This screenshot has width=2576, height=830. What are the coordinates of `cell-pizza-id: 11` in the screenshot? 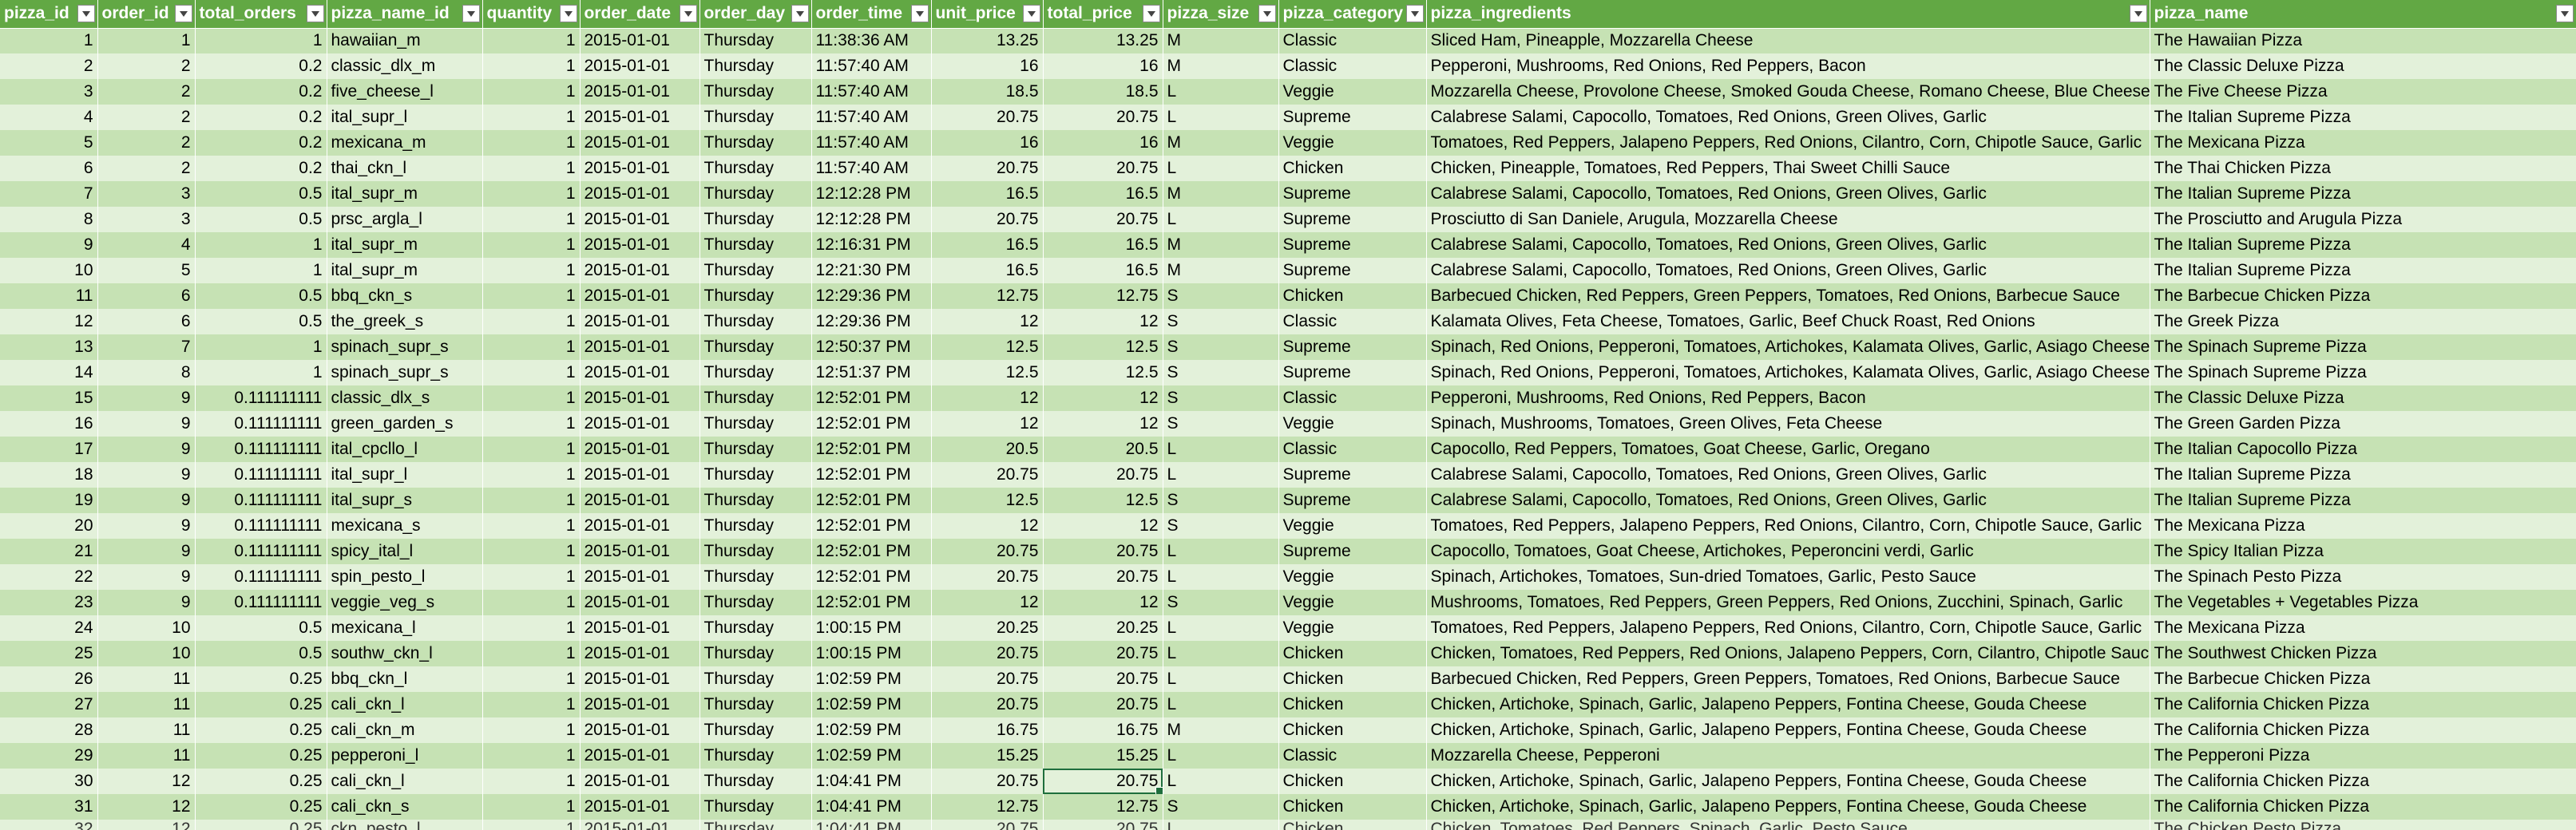 It's located at (49, 296).